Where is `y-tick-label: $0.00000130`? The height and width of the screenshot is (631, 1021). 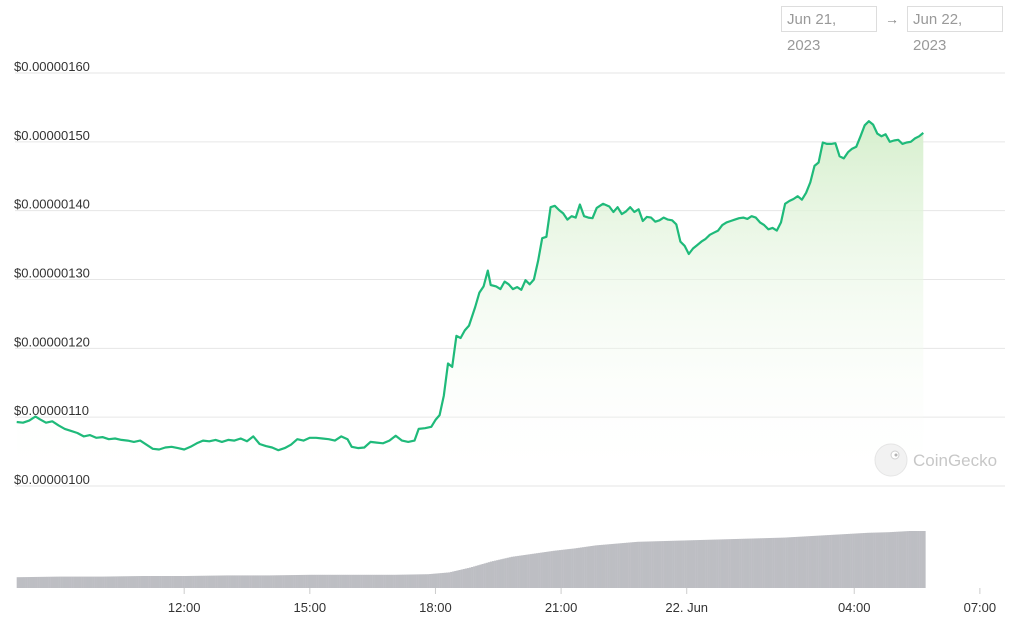
y-tick-label: $0.00000130 is located at coordinates (52, 273).